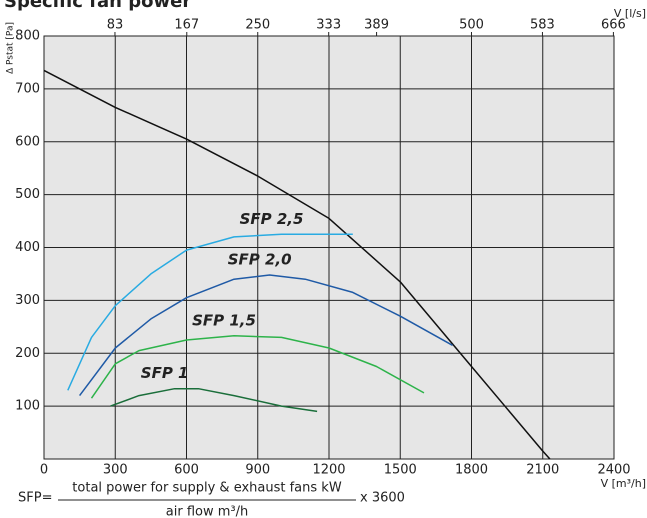  Describe the element at coordinates (27, 141) in the screenshot. I see `y-tick-label: 600` at that location.